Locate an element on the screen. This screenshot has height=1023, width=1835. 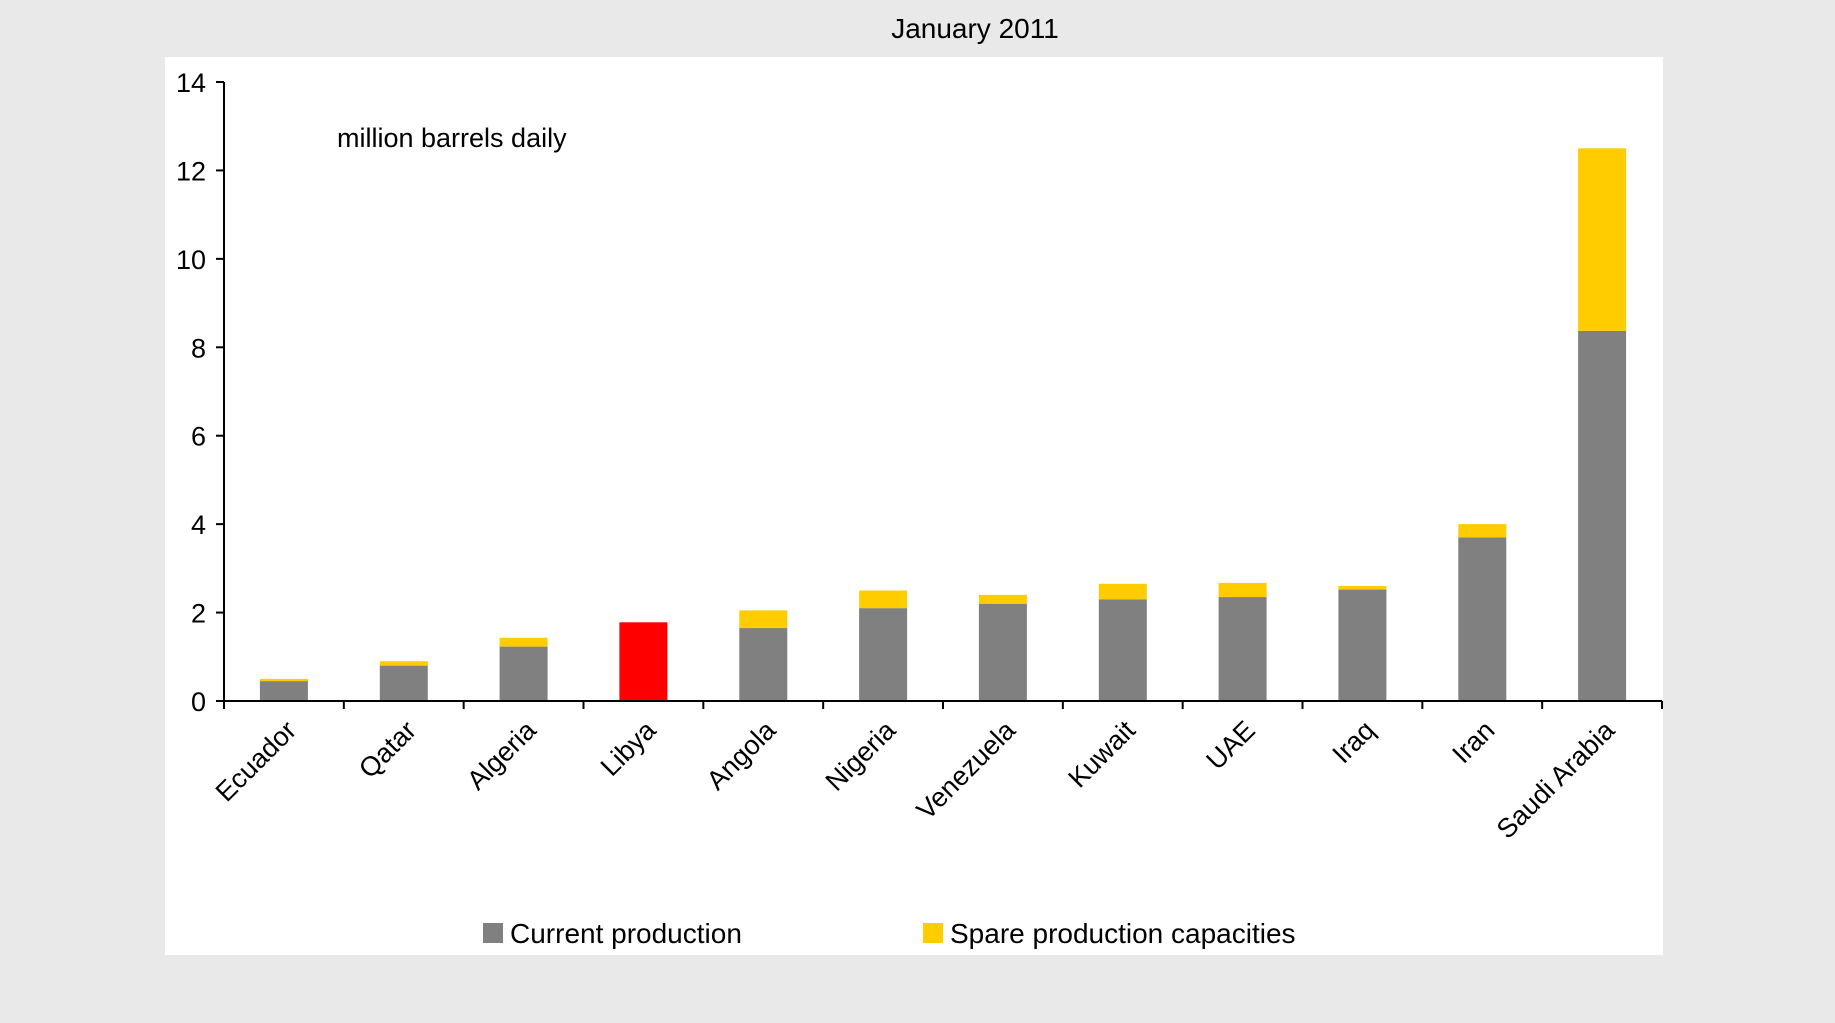
bar-saudi-arabia-current is located at coordinates (1602, 515).